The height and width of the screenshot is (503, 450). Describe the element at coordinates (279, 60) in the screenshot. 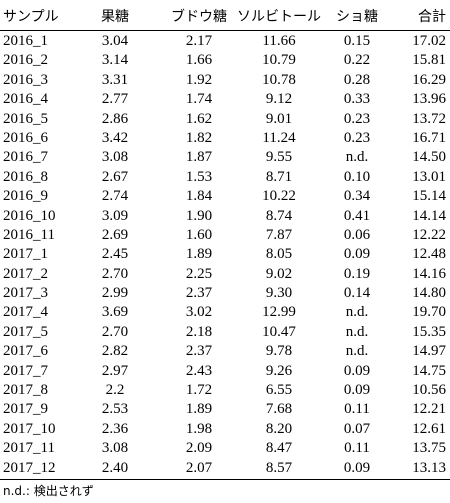

I see `table-cell: 10.79` at that location.